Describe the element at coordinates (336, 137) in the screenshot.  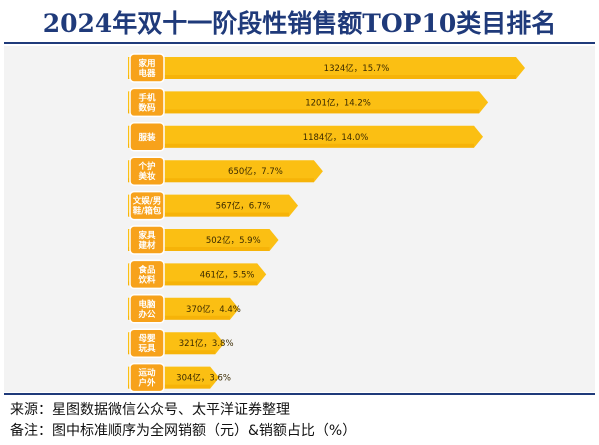
I see `value-label: 1184亿，14.0%` at that location.